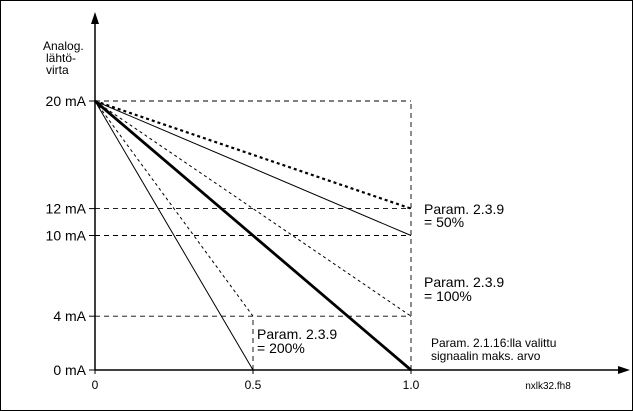 This screenshot has height=411, width=633. Describe the element at coordinates (66, 209) in the screenshot. I see `y-tick-label-3: 12 mA` at that location.